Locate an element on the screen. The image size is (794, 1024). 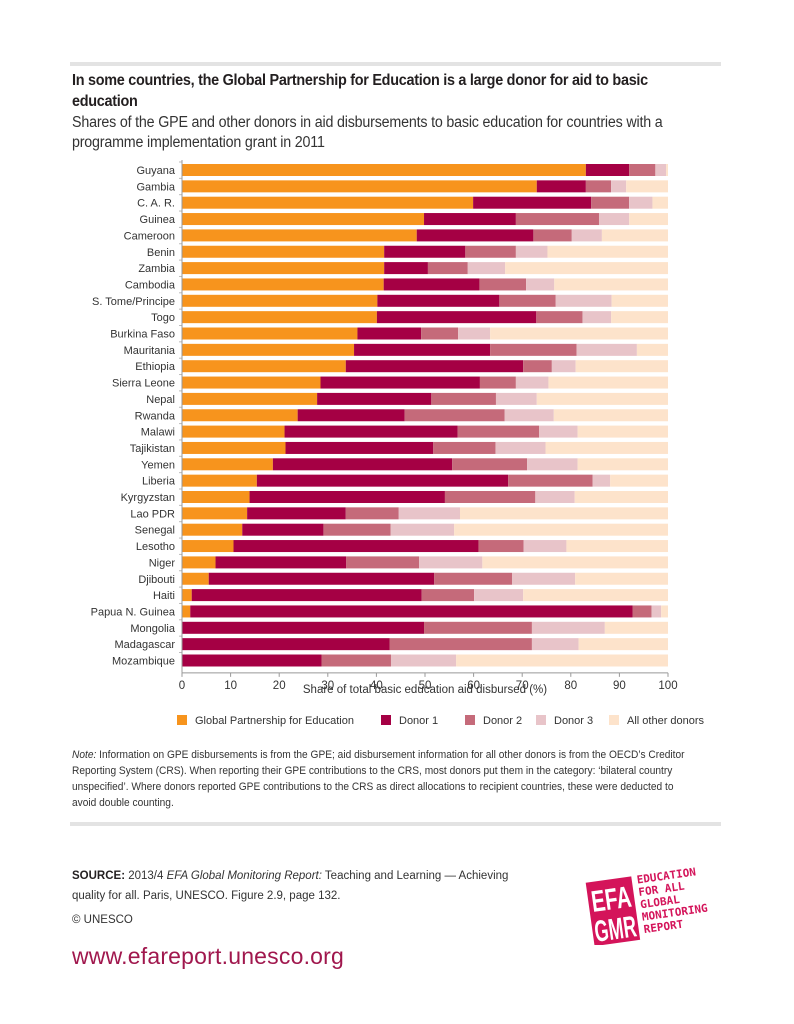
category-label: C. A. R. is located at coordinates (156, 204).